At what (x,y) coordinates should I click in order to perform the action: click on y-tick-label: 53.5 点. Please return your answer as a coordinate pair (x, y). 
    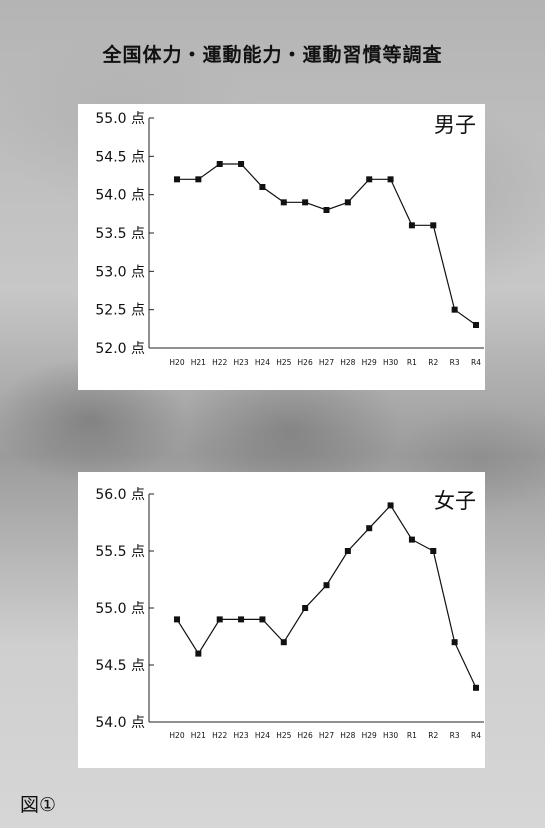
    Looking at the image, I should click on (120, 234).